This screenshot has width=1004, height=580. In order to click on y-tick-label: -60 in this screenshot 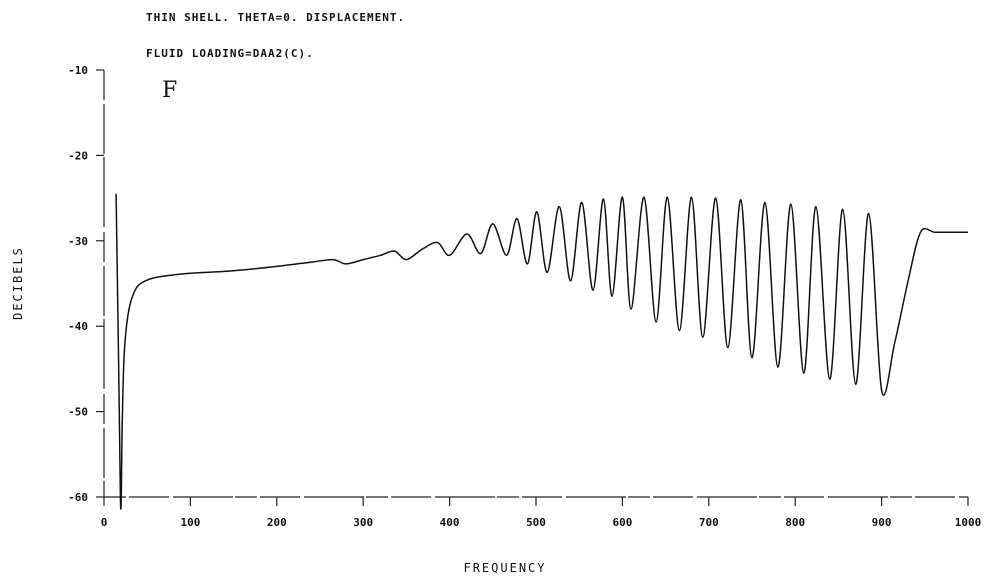, I will do `click(78, 497)`.